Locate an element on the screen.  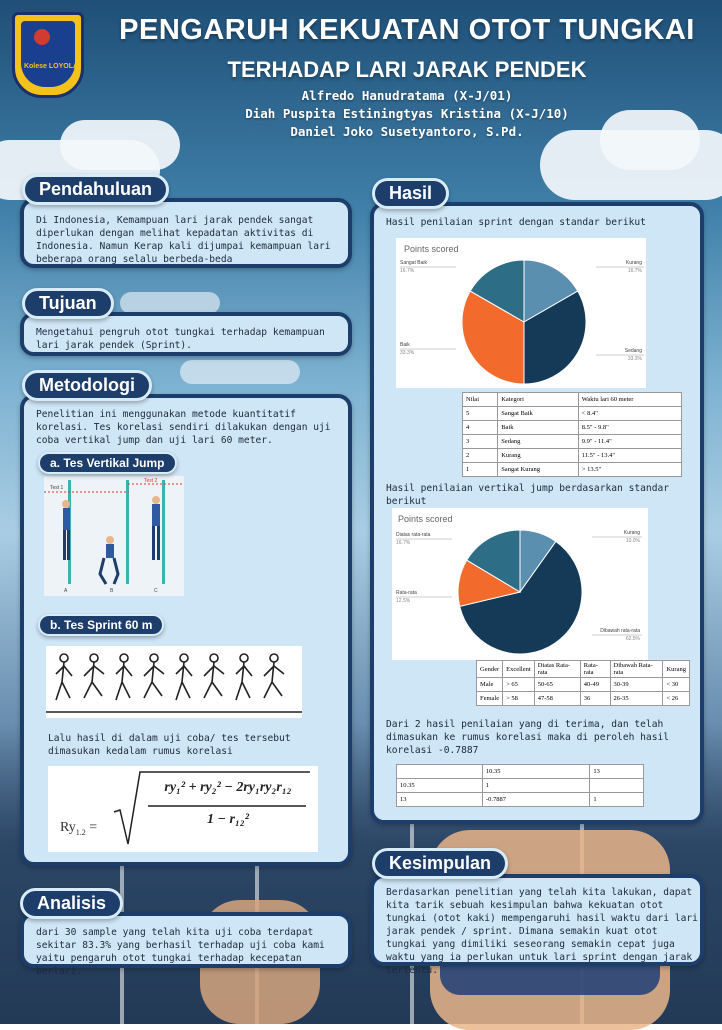
table-header-cell: Gender is located at coordinates (489, 669).